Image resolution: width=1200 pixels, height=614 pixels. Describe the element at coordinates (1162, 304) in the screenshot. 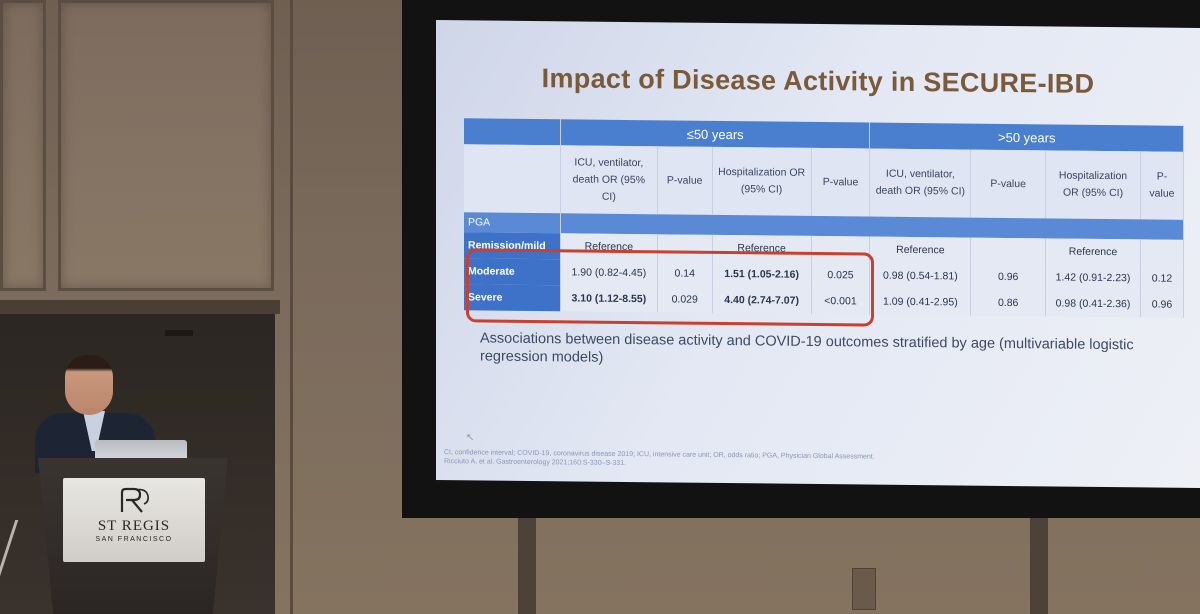

I see `cell-p4: 0.96` at that location.